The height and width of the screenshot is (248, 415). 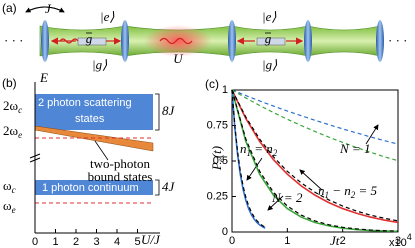 What do you see at coordinates (216, 166) in the screenshot?
I see `text-part: P` at bounding box center [216, 166].